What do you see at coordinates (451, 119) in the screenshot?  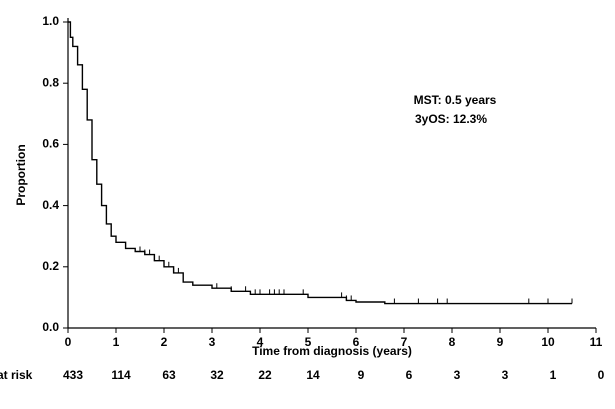 I see `annotation: 3yOS: 12.3%` at bounding box center [451, 119].